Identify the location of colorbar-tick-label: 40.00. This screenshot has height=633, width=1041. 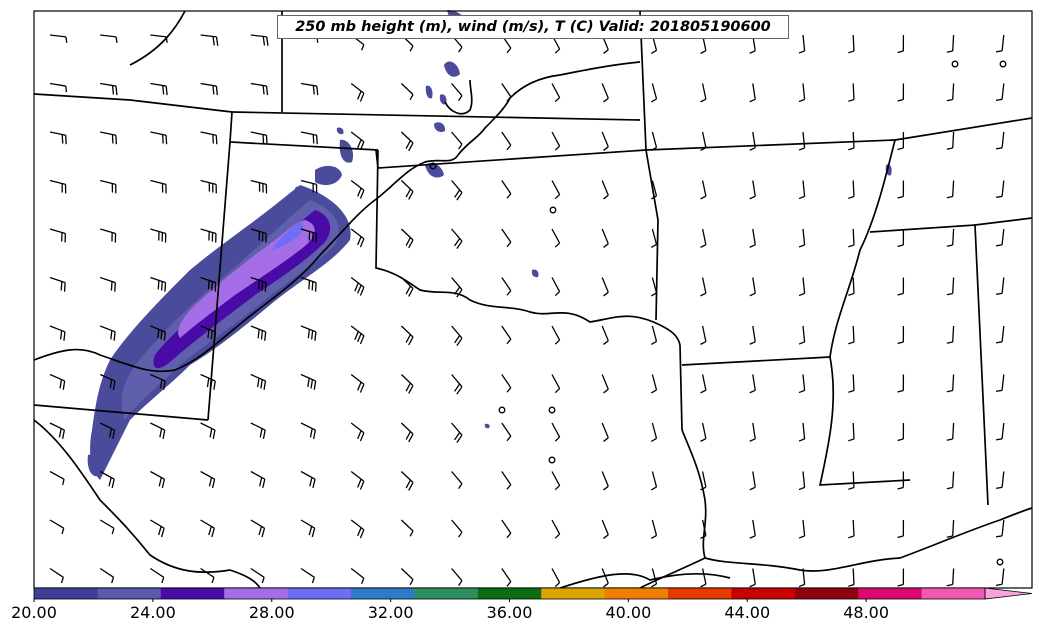
(628, 612).